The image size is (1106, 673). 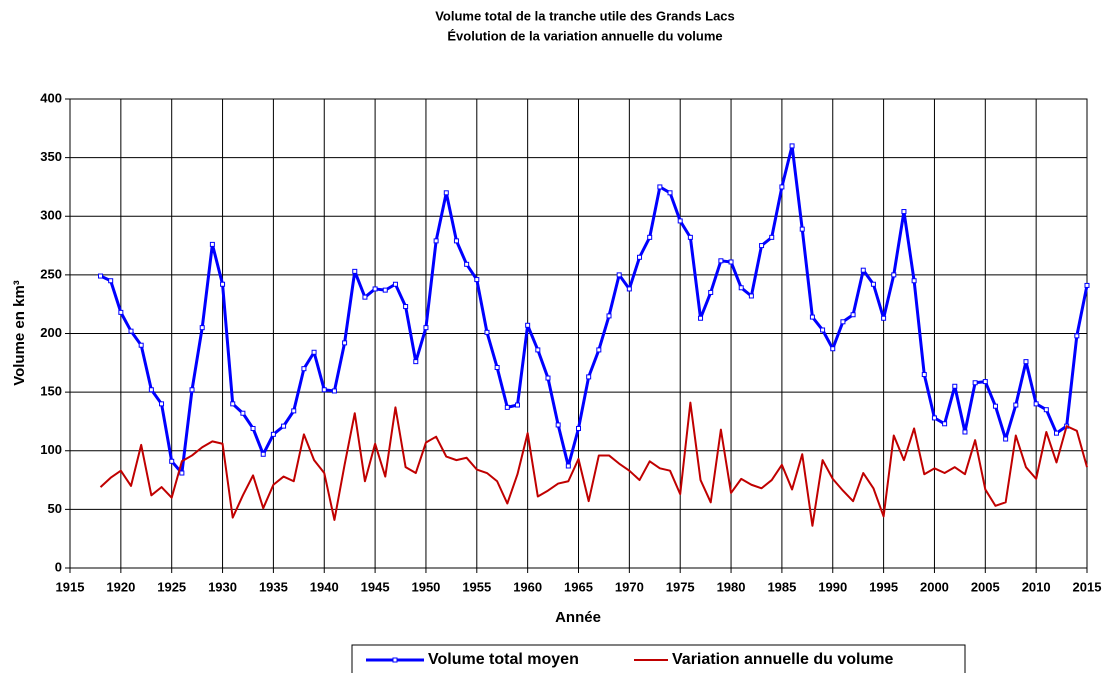 What do you see at coordinates (782, 659) in the screenshot?
I see `legend-label: Variation annuelle du volume` at bounding box center [782, 659].